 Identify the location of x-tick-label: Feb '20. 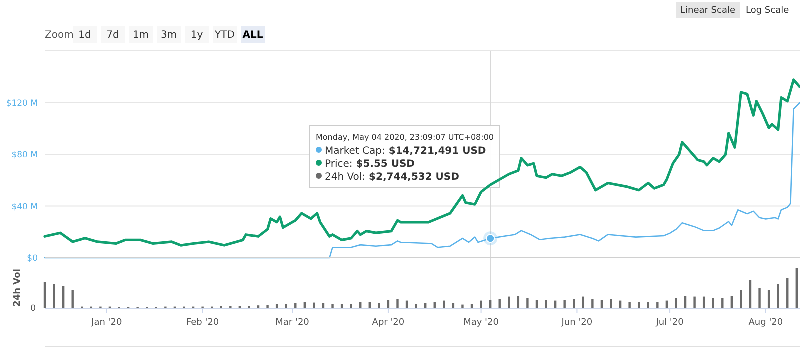
(203, 323).